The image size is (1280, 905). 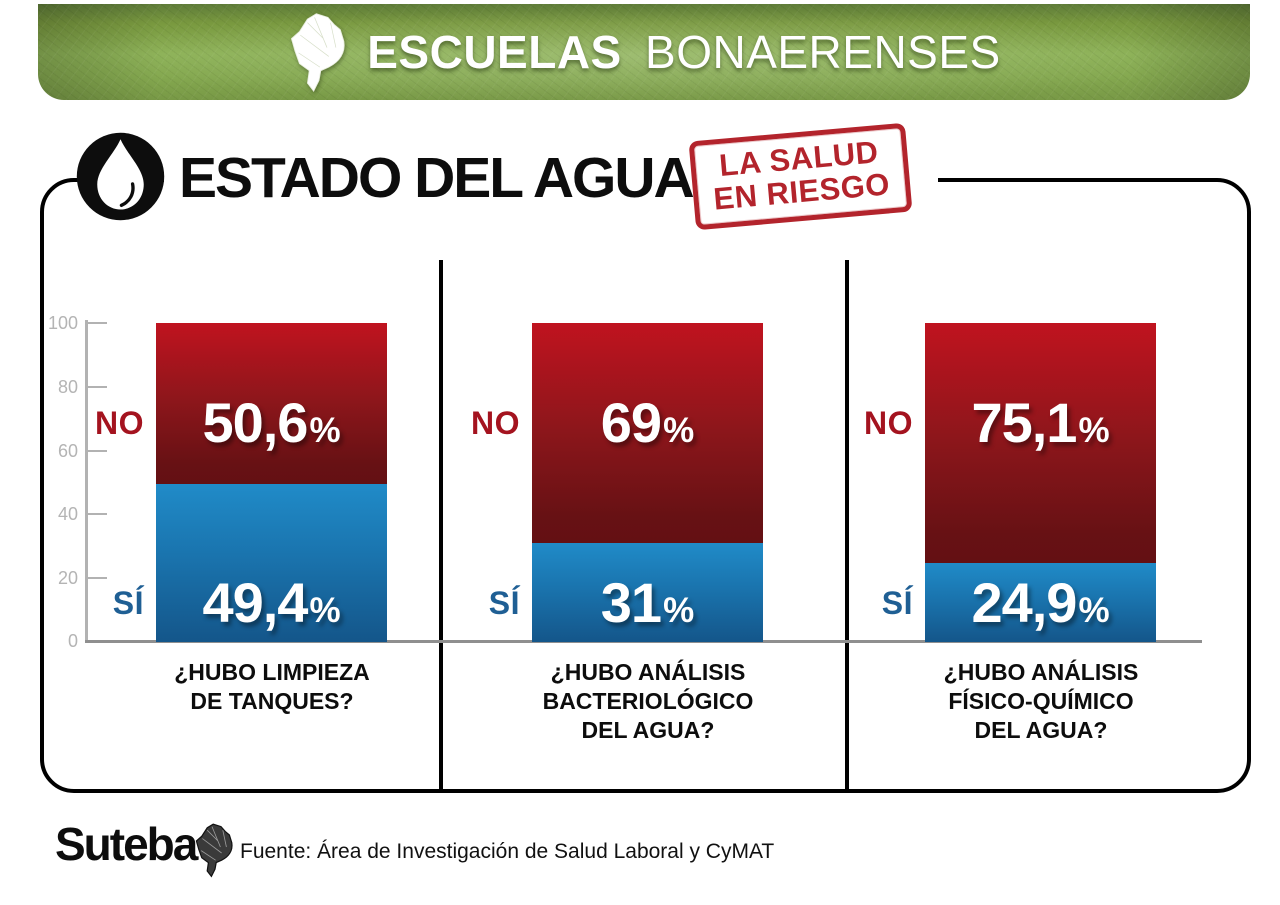 I want to click on y-tick-label: 100, so click(x=62, y=322).